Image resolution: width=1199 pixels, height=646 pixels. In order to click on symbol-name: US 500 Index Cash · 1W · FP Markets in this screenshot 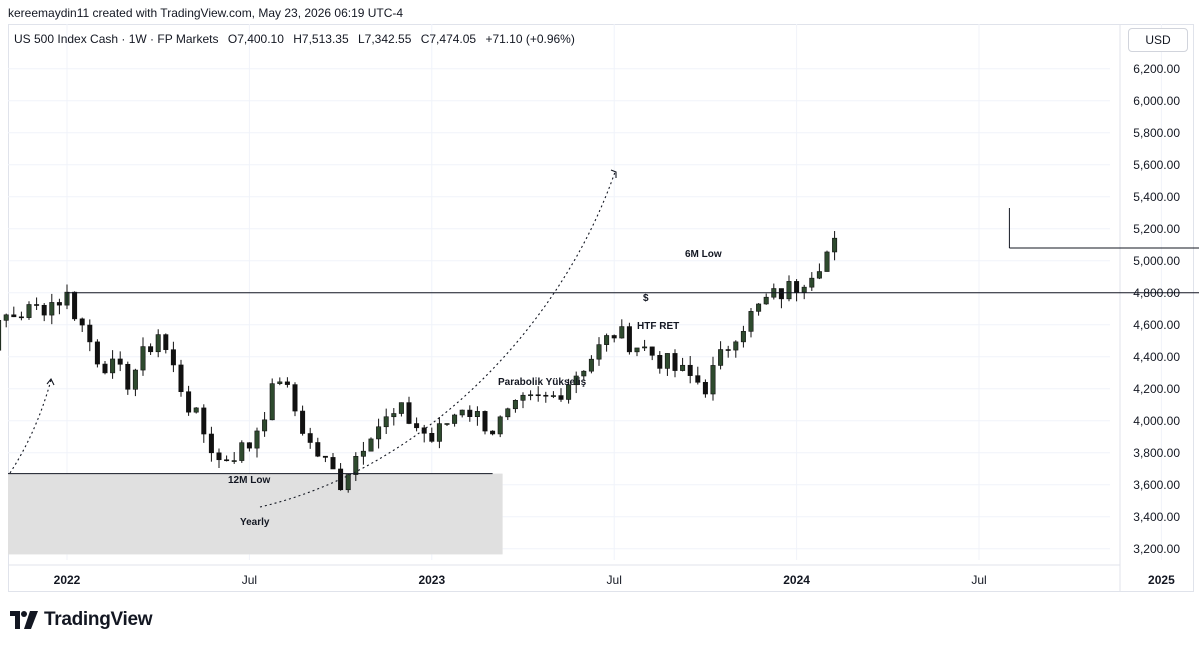, I will do `click(116, 39)`.